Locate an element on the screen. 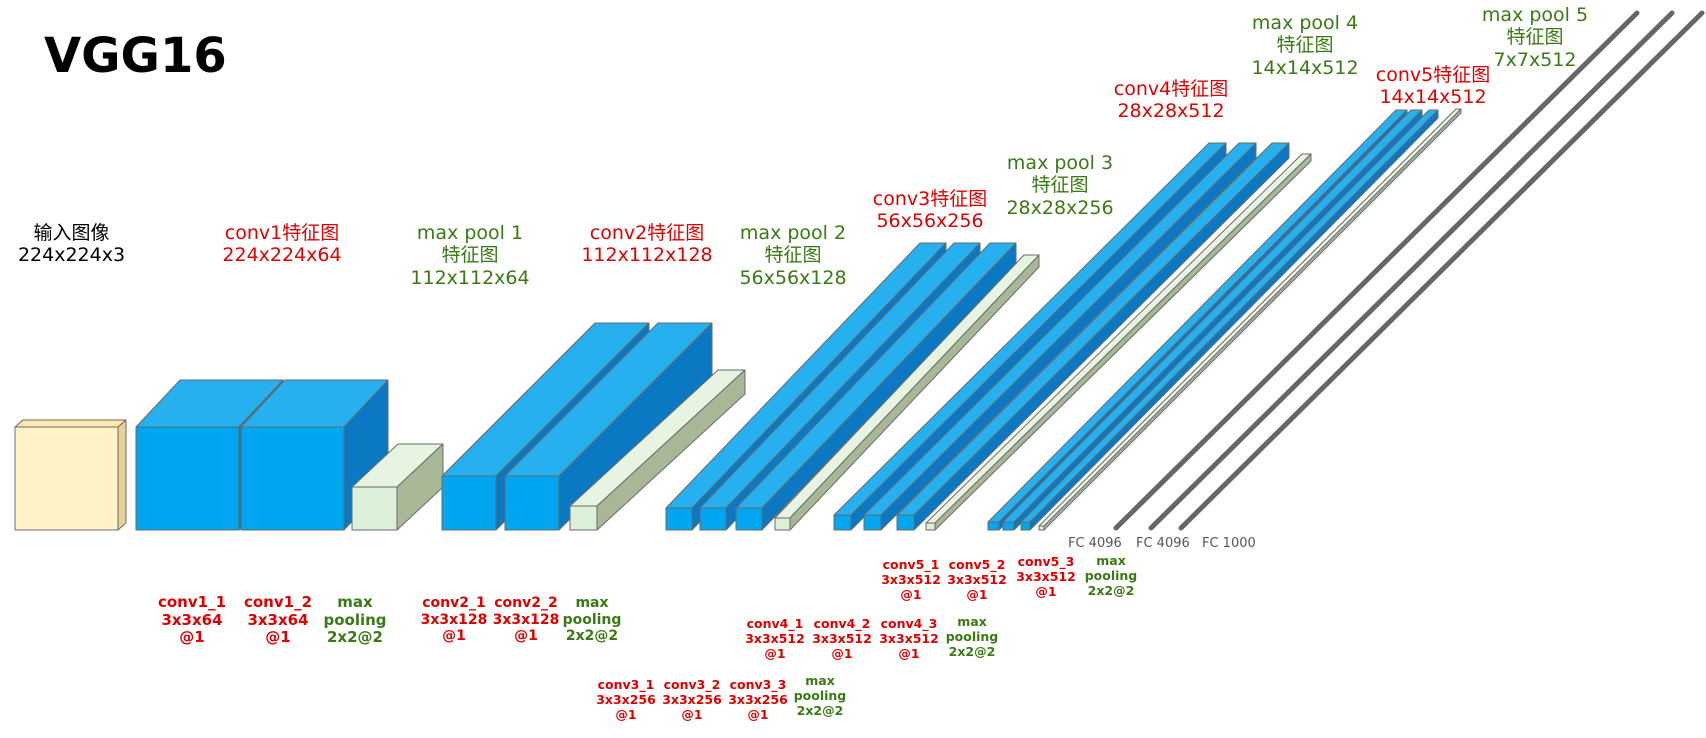  pool2-feature-label: max pool 2 特征图 56x56x128 is located at coordinates (793, 255).